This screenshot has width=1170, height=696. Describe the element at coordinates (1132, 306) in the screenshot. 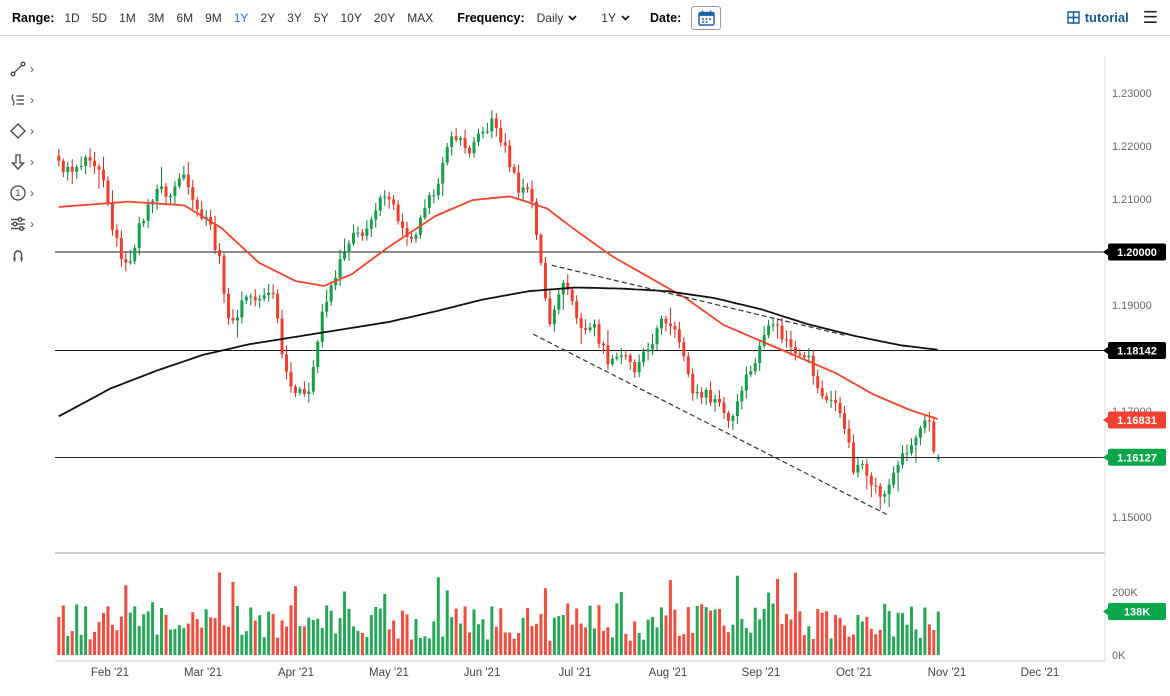

I see `svg-text: 1.19000` at that location.